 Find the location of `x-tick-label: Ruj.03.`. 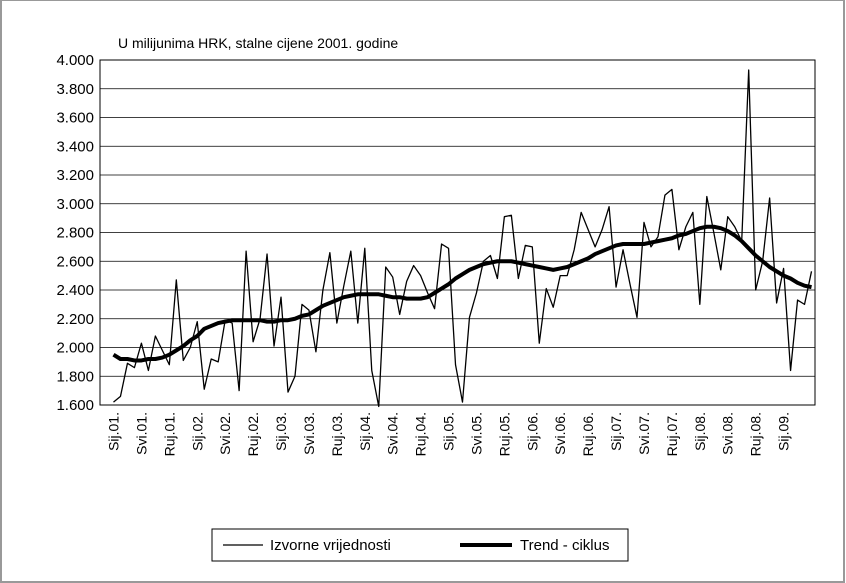

x-tick-label: Ruj.03. is located at coordinates (337, 434).